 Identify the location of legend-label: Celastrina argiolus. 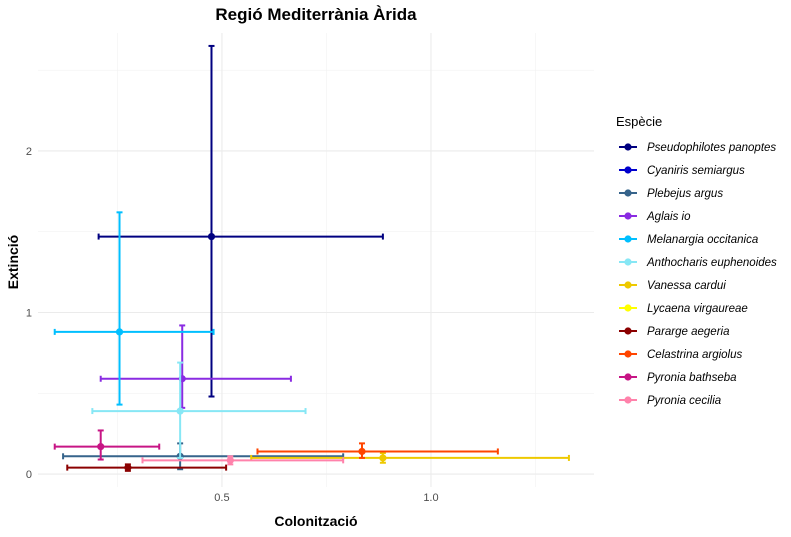
(694, 355).